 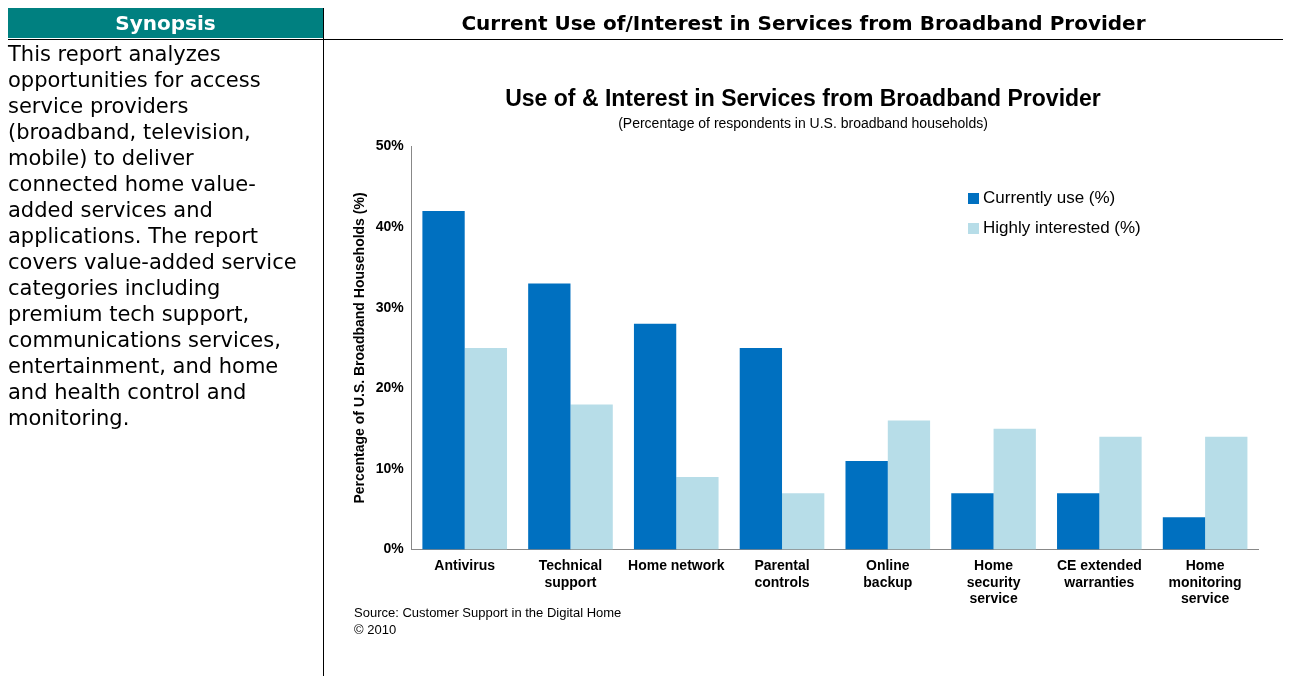 I want to click on x-tick-label: Online backup, so click(x=888, y=573).